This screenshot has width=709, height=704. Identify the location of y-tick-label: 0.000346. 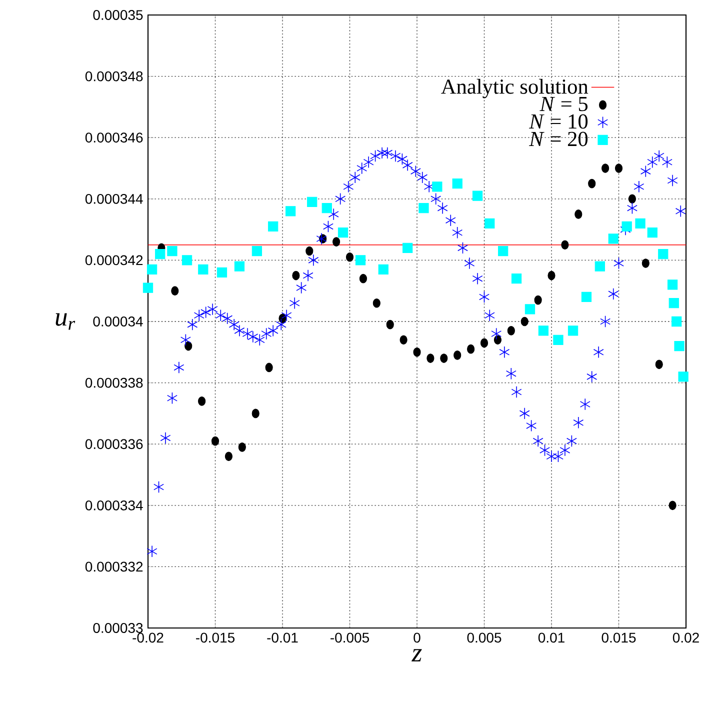
(114, 137).